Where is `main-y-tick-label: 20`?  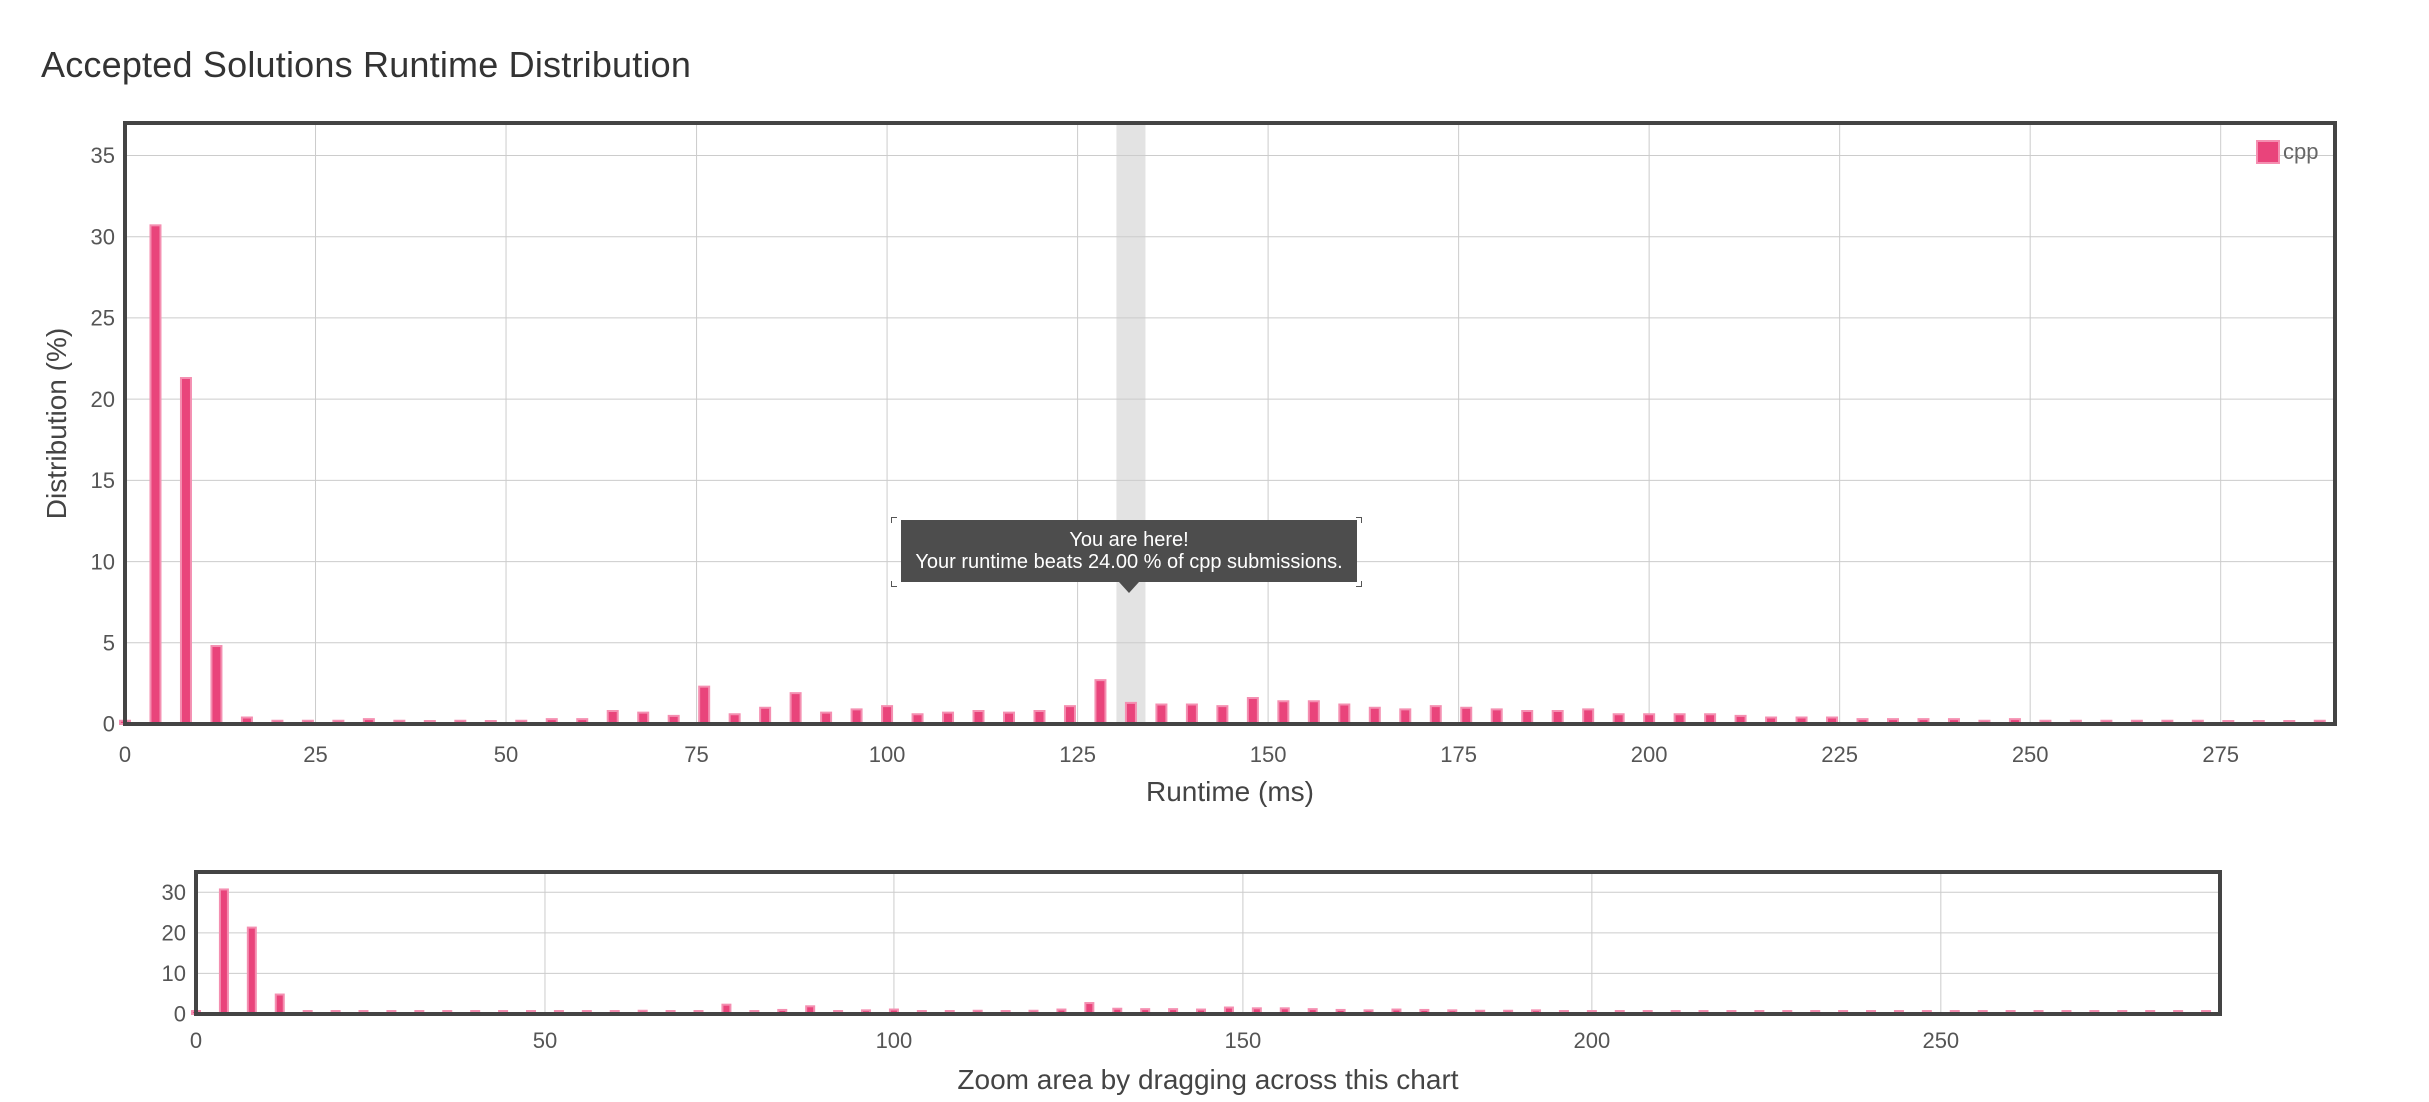 main-y-tick-label: 20 is located at coordinates (103, 399).